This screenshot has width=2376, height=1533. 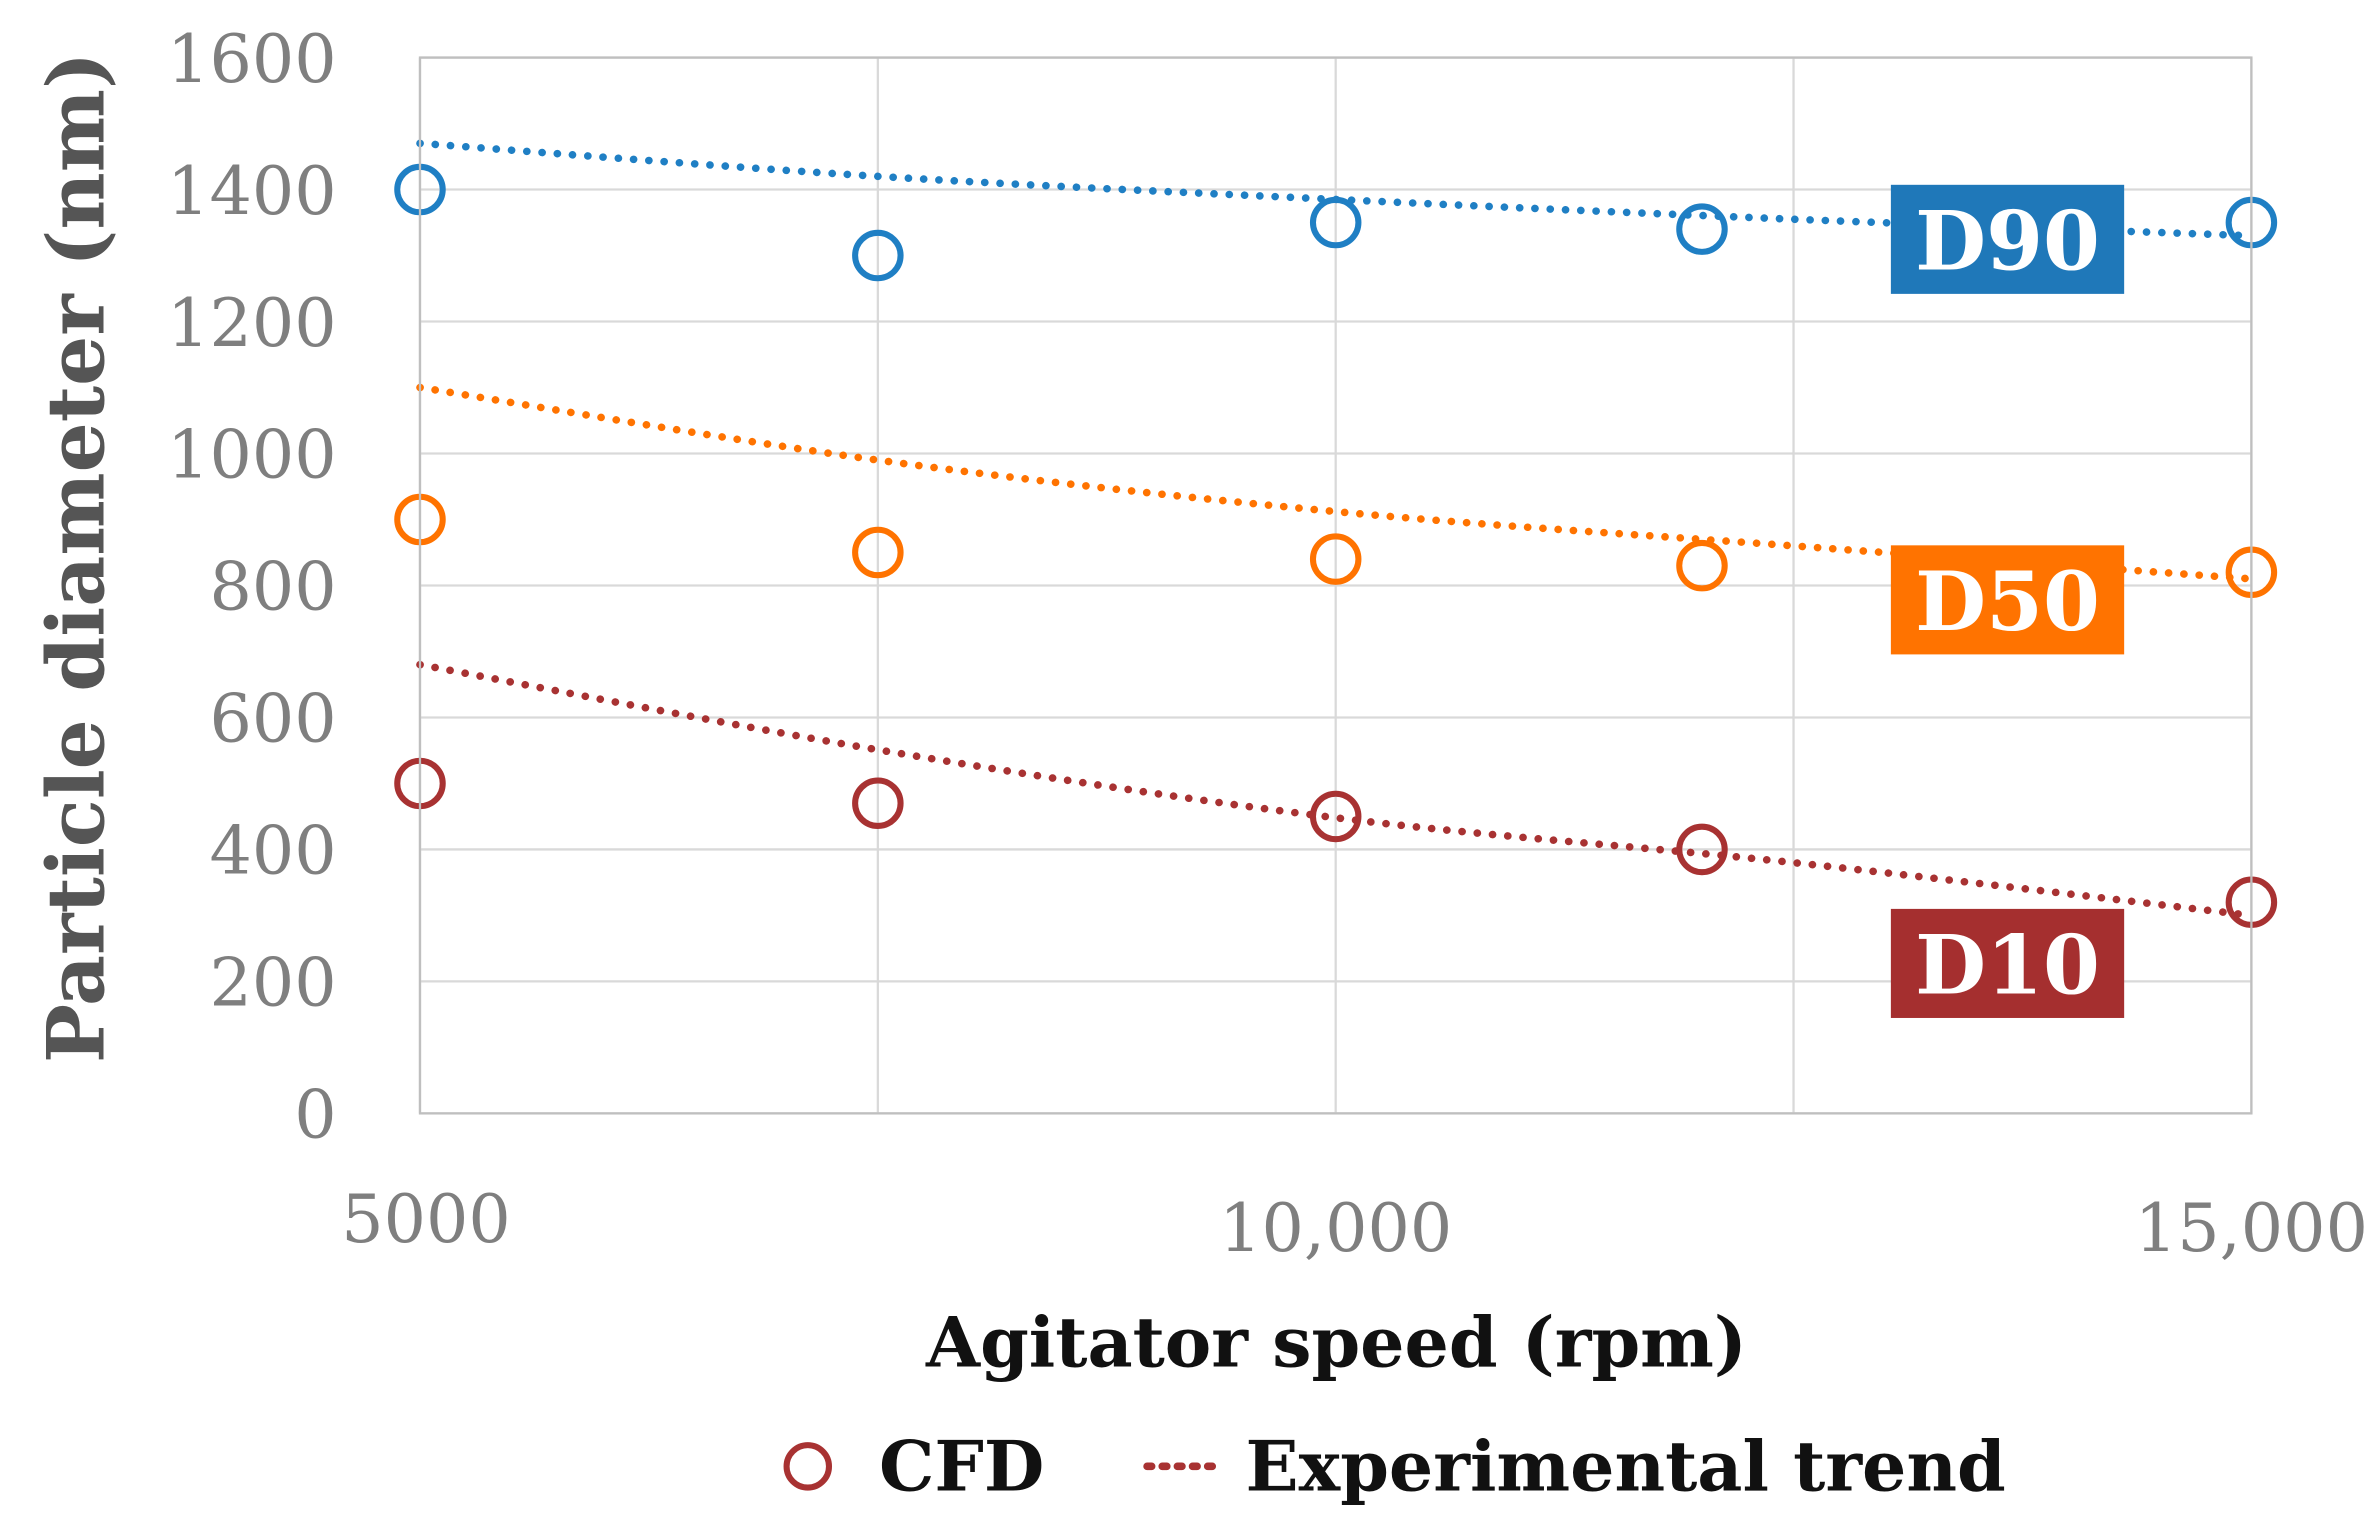 I want to click on x-tick-label: 5000, so click(x=426, y=1219).